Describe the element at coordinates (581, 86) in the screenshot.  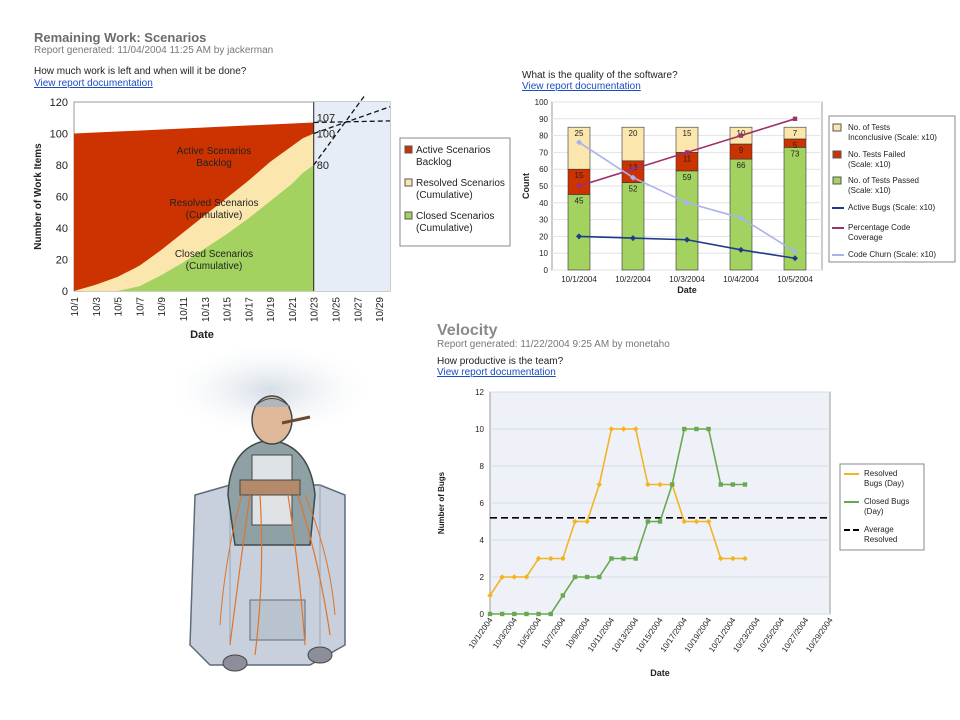
I see `quality-doc-link: View report documentation` at that location.